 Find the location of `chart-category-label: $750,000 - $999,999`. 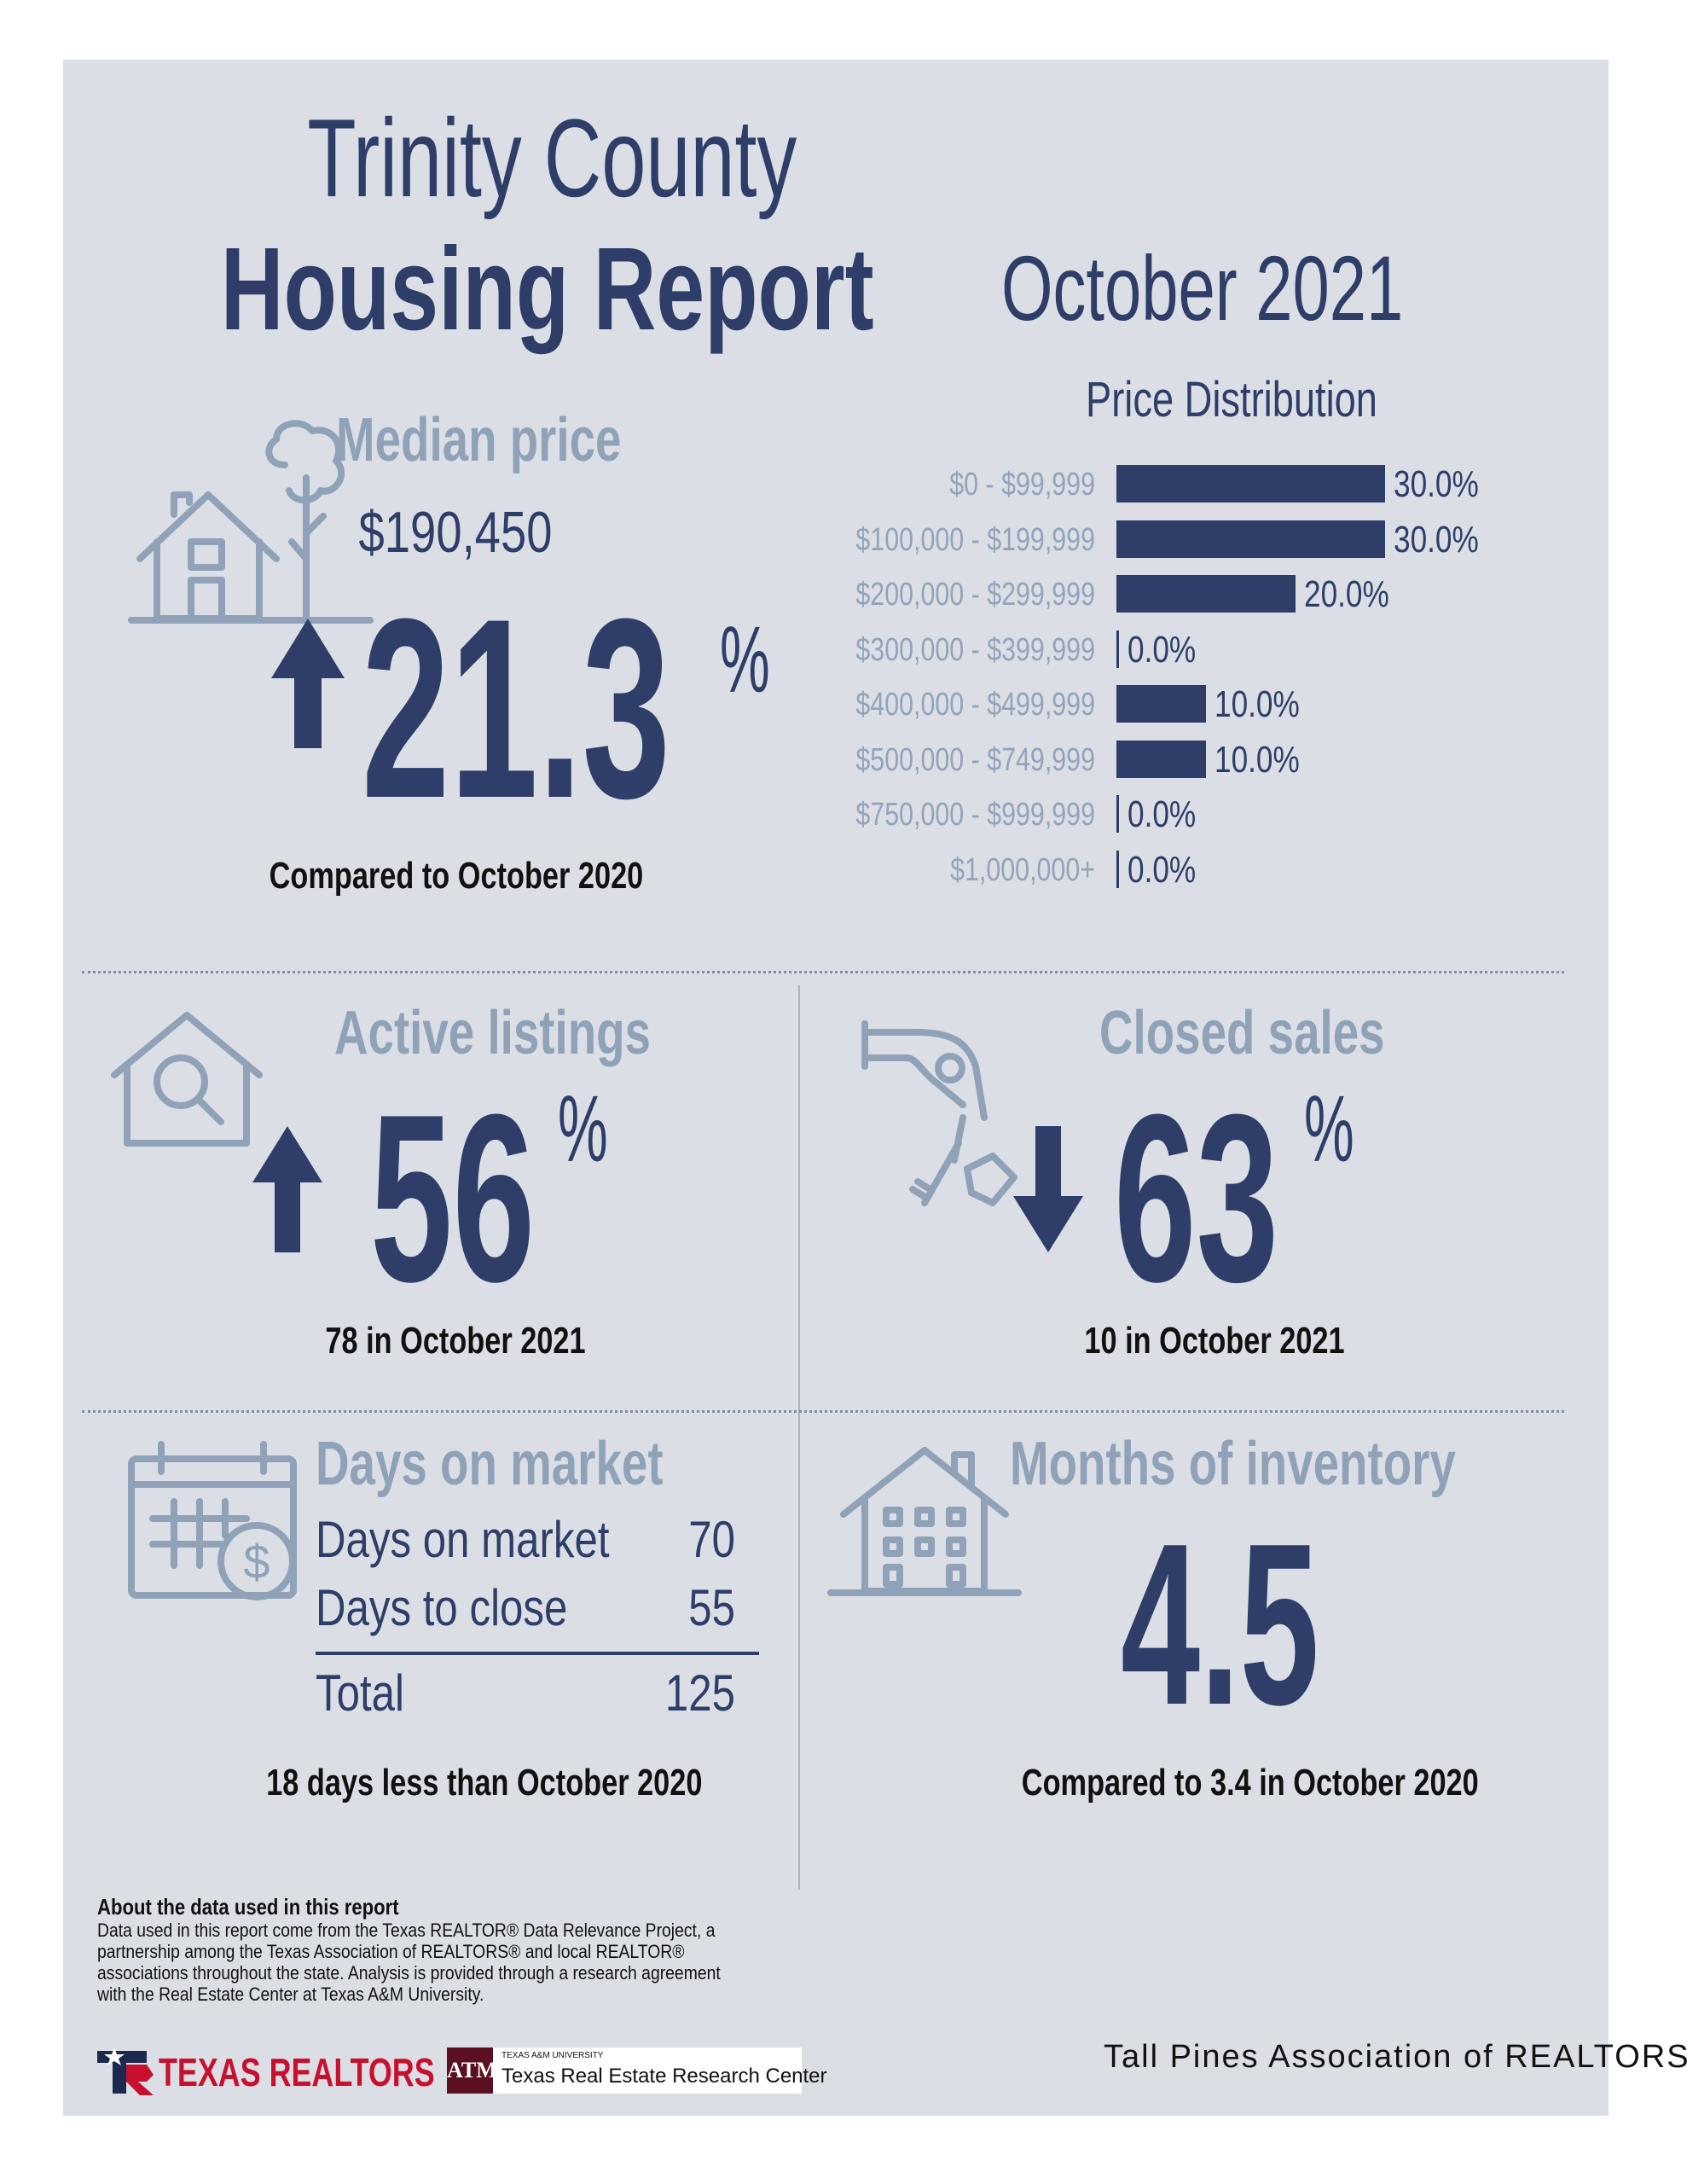

chart-category-label: $750,000 - $999,999 is located at coordinates (975, 815).